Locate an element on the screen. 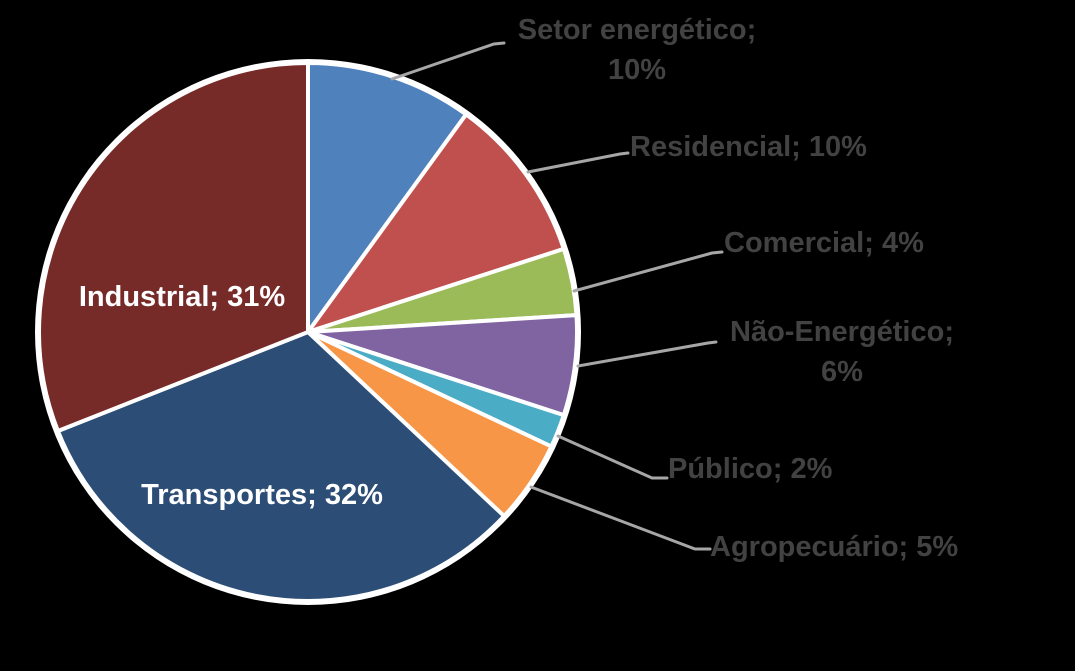 The width and height of the screenshot is (1075, 671). leader-line-agropecuario is located at coordinates (620, 518).